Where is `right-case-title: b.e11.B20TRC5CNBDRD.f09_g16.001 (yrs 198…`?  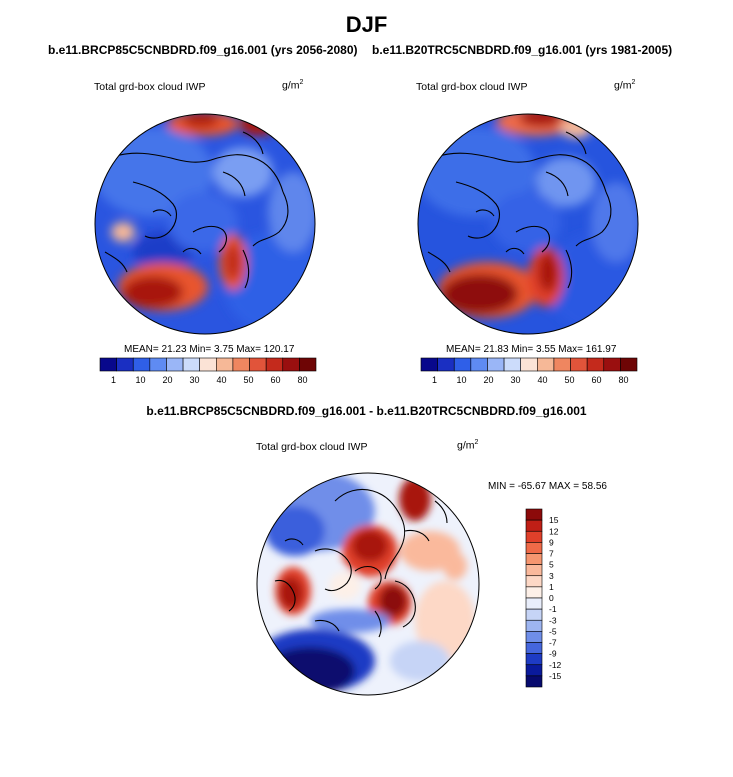
right-case-title: b.e11.B20TRC5CNBDRD.f09_g16.001 (yrs 198… is located at coordinates (522, 50).